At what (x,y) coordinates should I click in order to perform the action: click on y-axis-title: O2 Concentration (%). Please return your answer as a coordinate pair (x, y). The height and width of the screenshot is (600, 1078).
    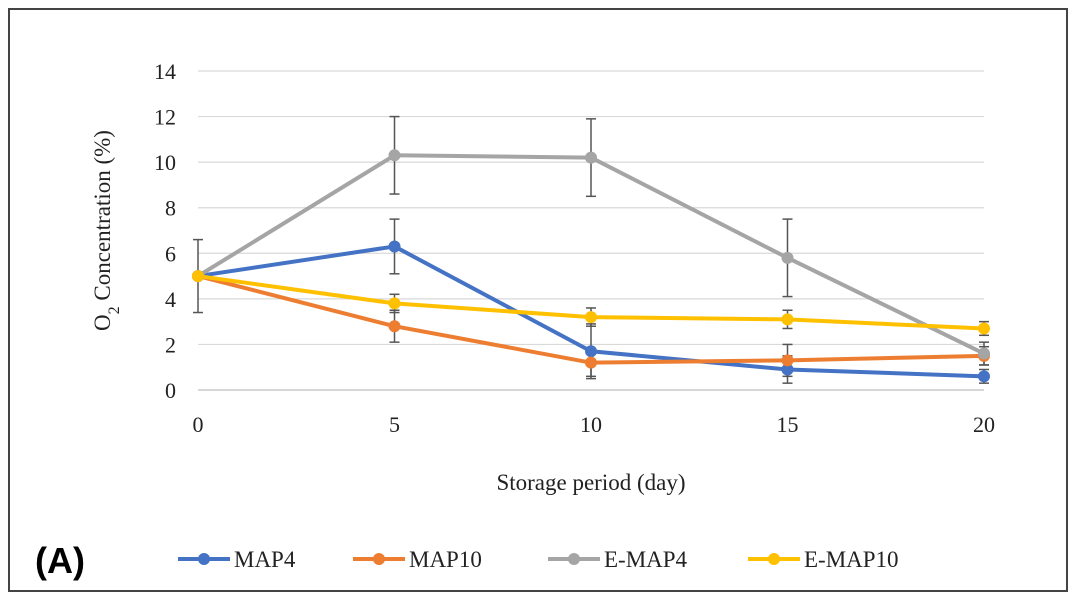
    Looking at the image, I should click on (106, 230).